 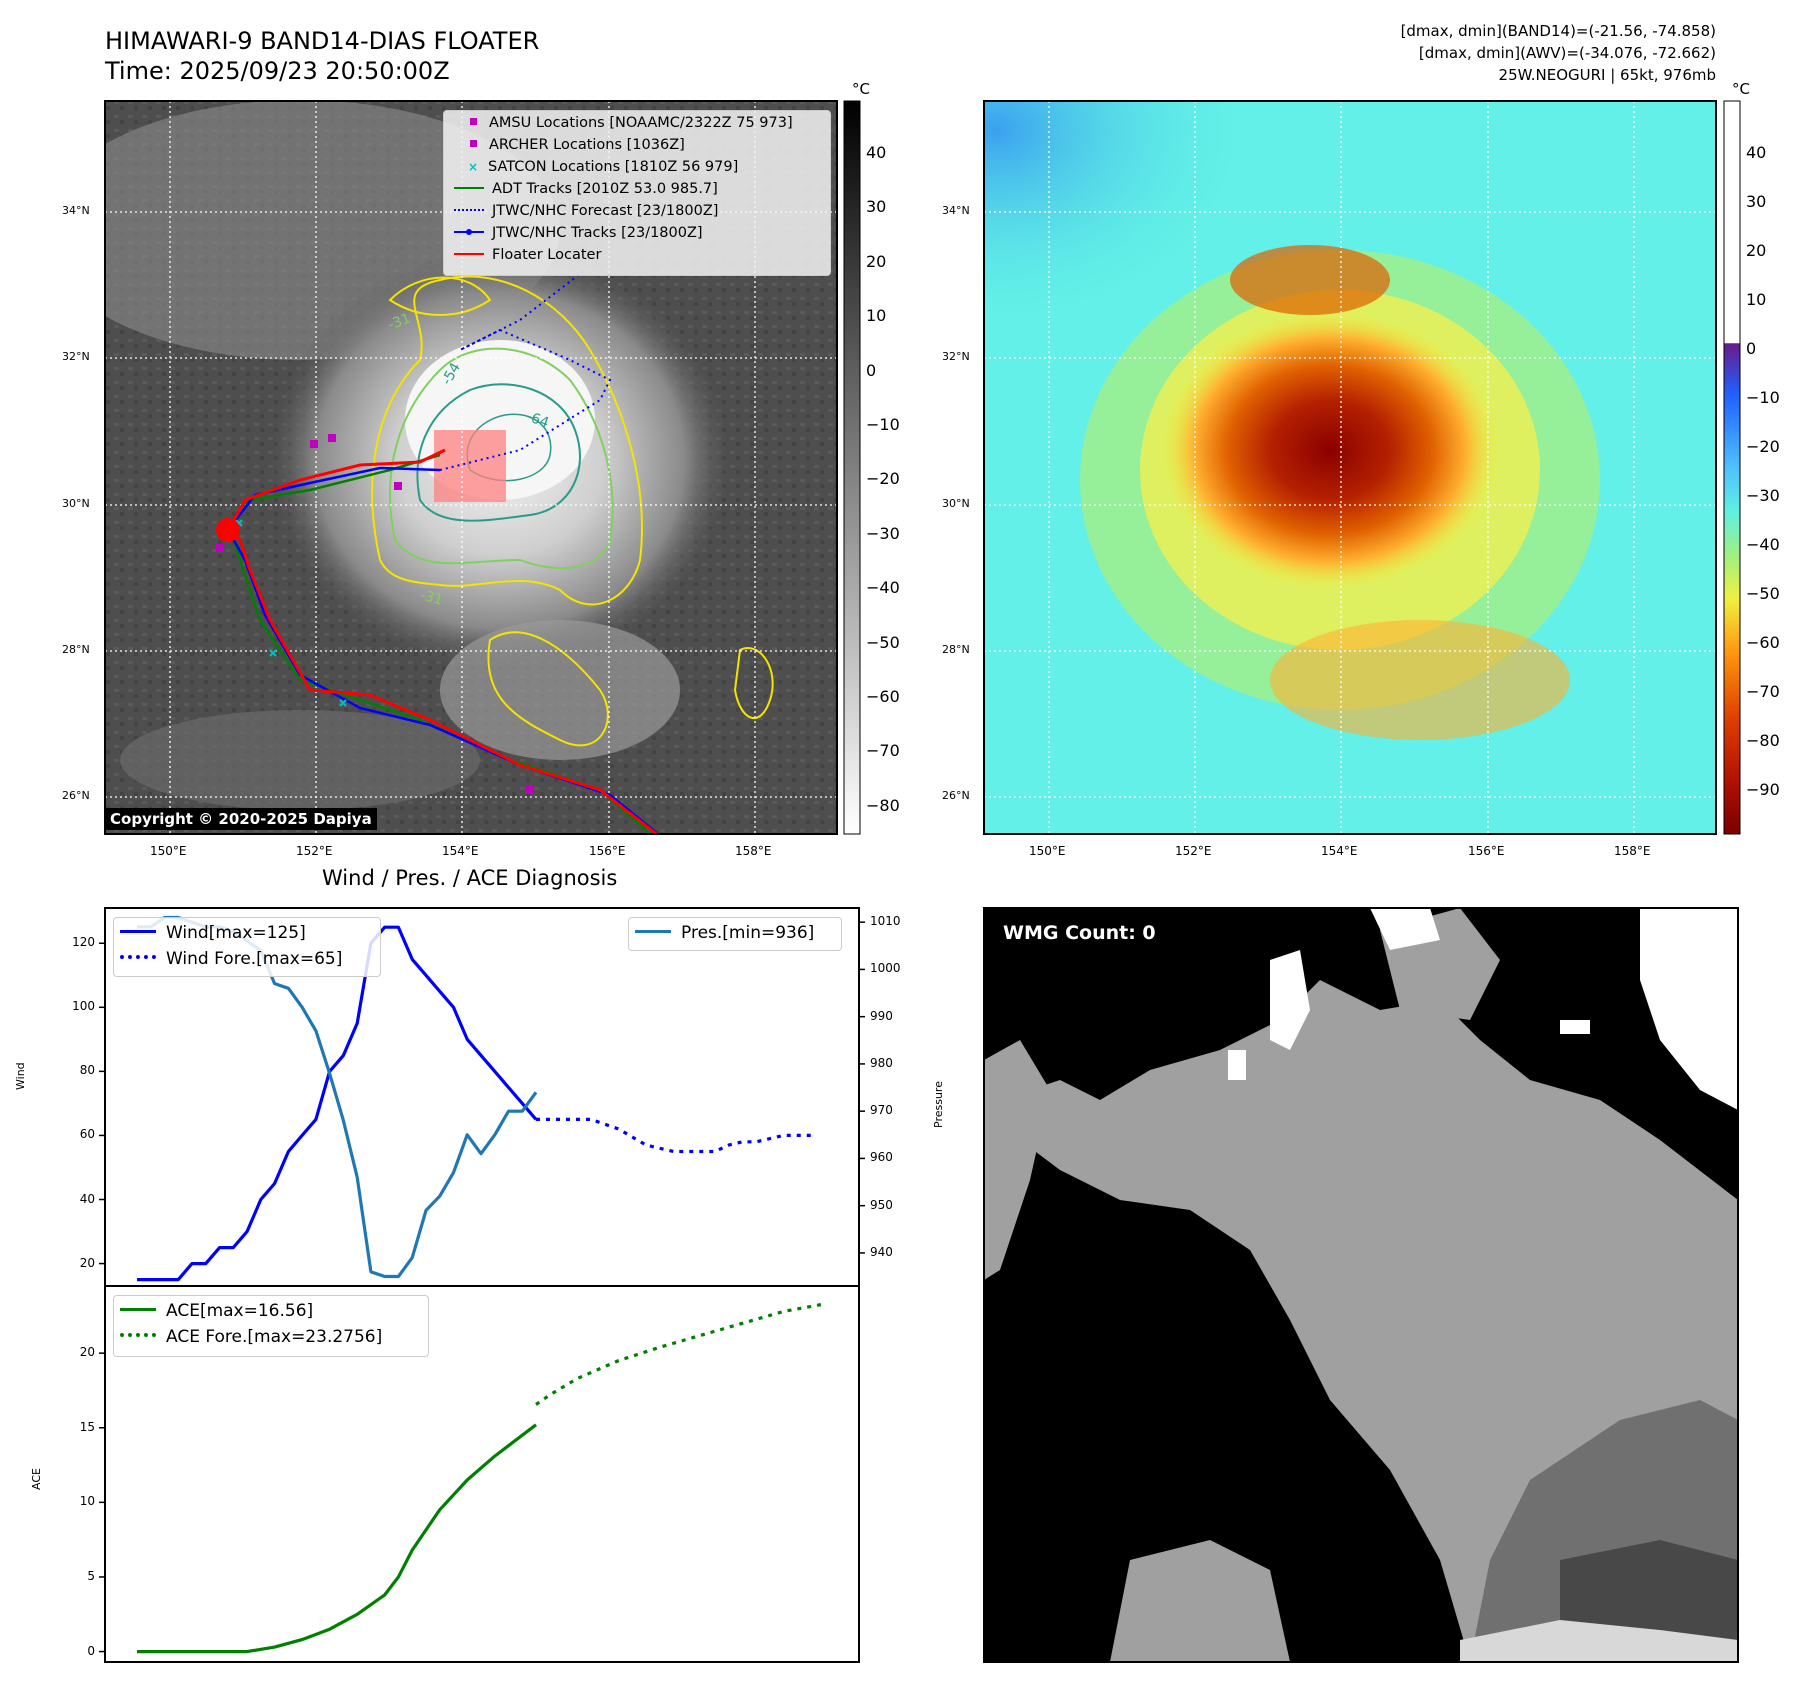 I want to click on pressure-tick-label: 950, so click(x=881, y=1204).